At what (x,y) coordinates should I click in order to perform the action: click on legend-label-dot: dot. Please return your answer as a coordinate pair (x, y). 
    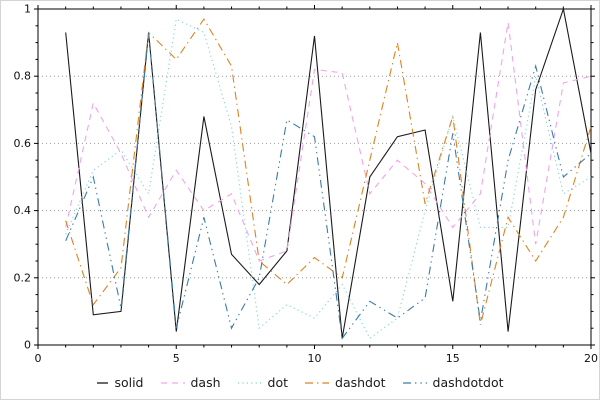
    Looking at the image, I should click on (278, 382).